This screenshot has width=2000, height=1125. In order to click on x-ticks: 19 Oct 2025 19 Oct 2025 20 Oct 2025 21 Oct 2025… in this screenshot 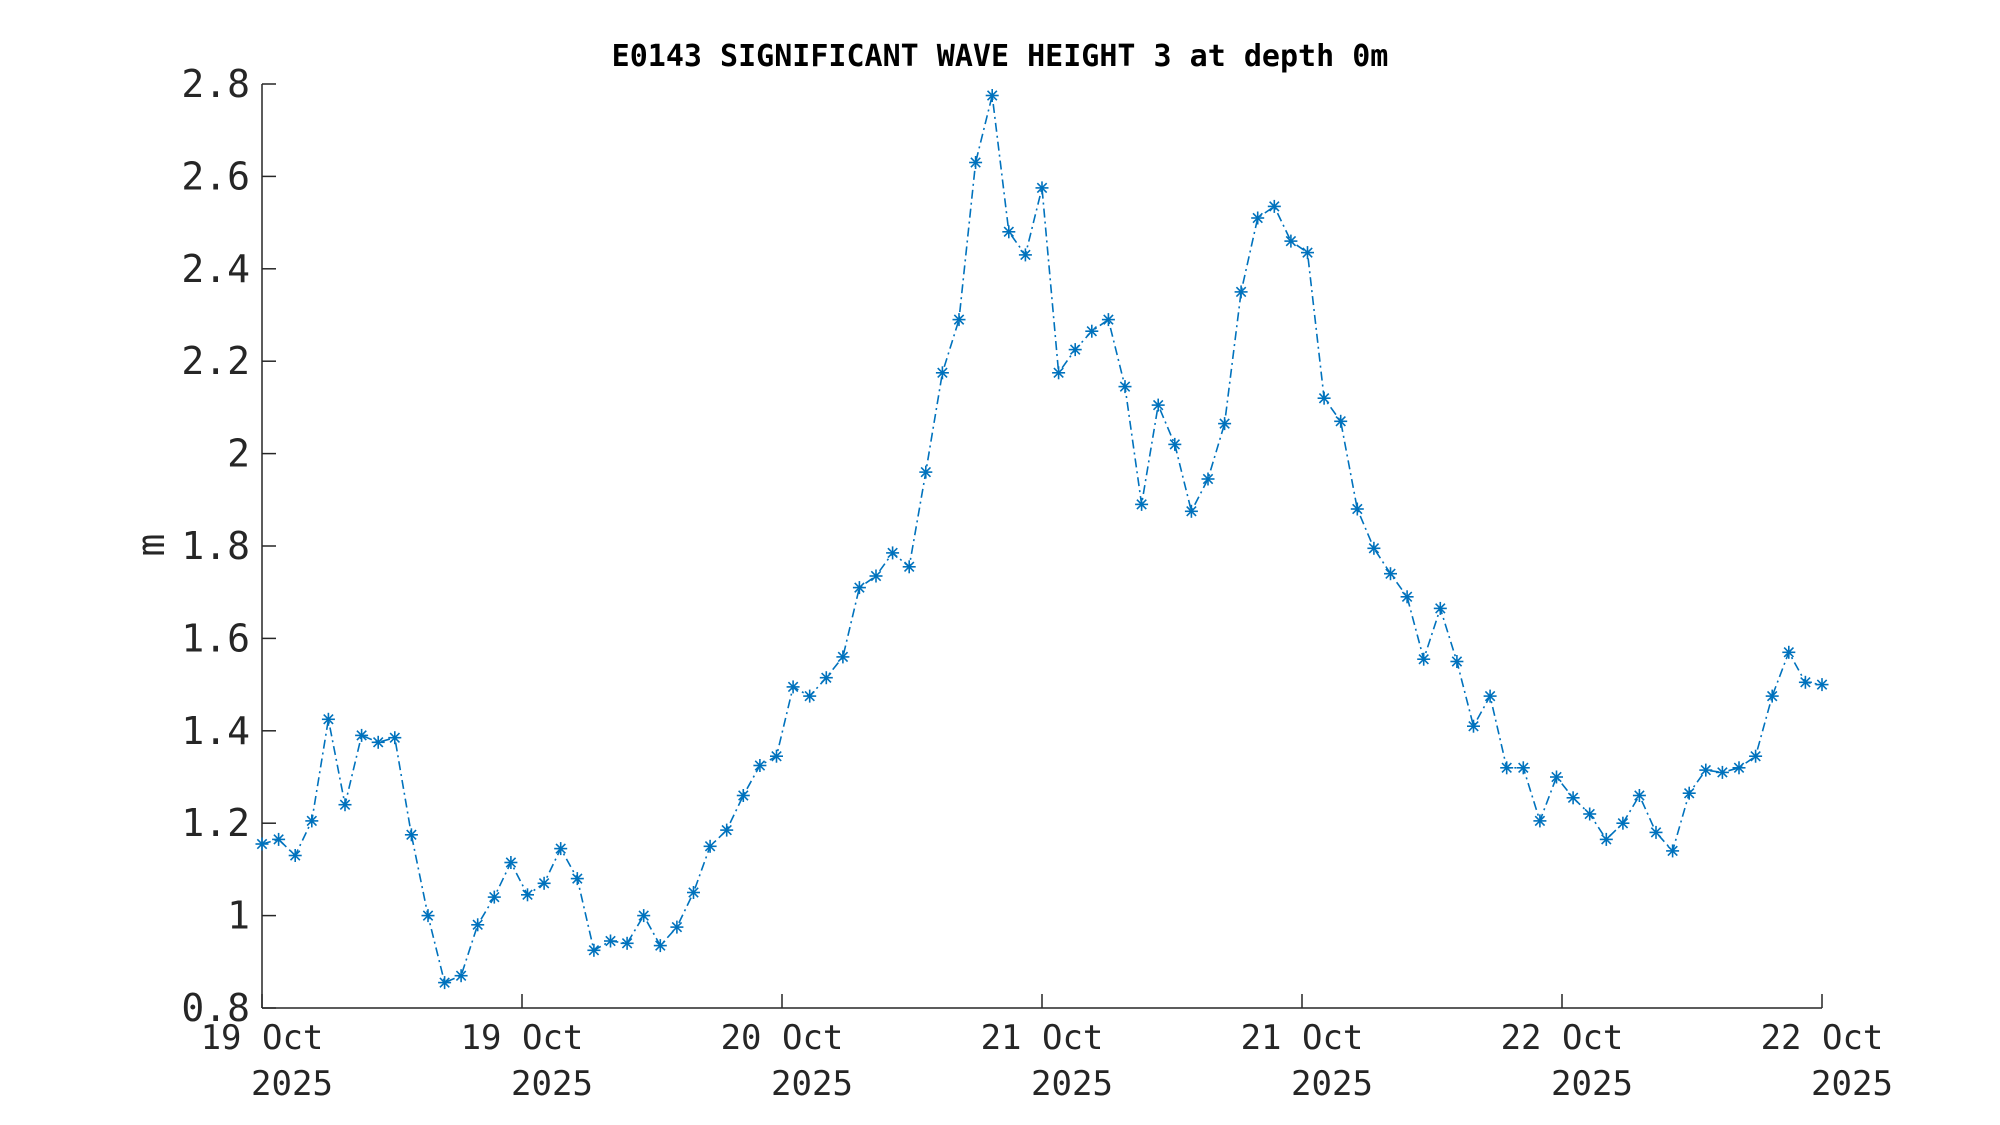, I will do `click(1047, 1049)`.